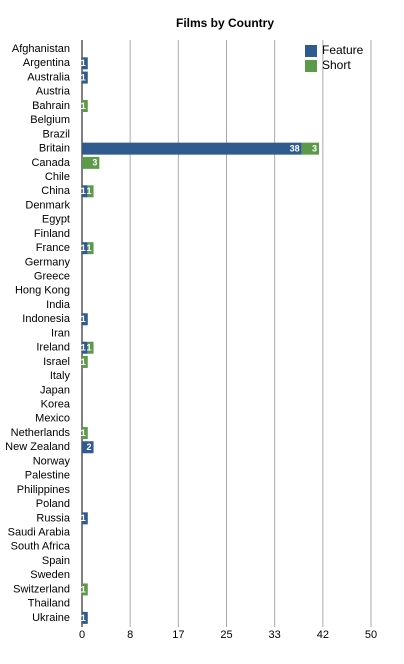 The image size is (404, 664). What do you see at coordinates (53, 518) in the screenshot?
I see `y-tick-label: Russia` at bounding box center [53, 518].